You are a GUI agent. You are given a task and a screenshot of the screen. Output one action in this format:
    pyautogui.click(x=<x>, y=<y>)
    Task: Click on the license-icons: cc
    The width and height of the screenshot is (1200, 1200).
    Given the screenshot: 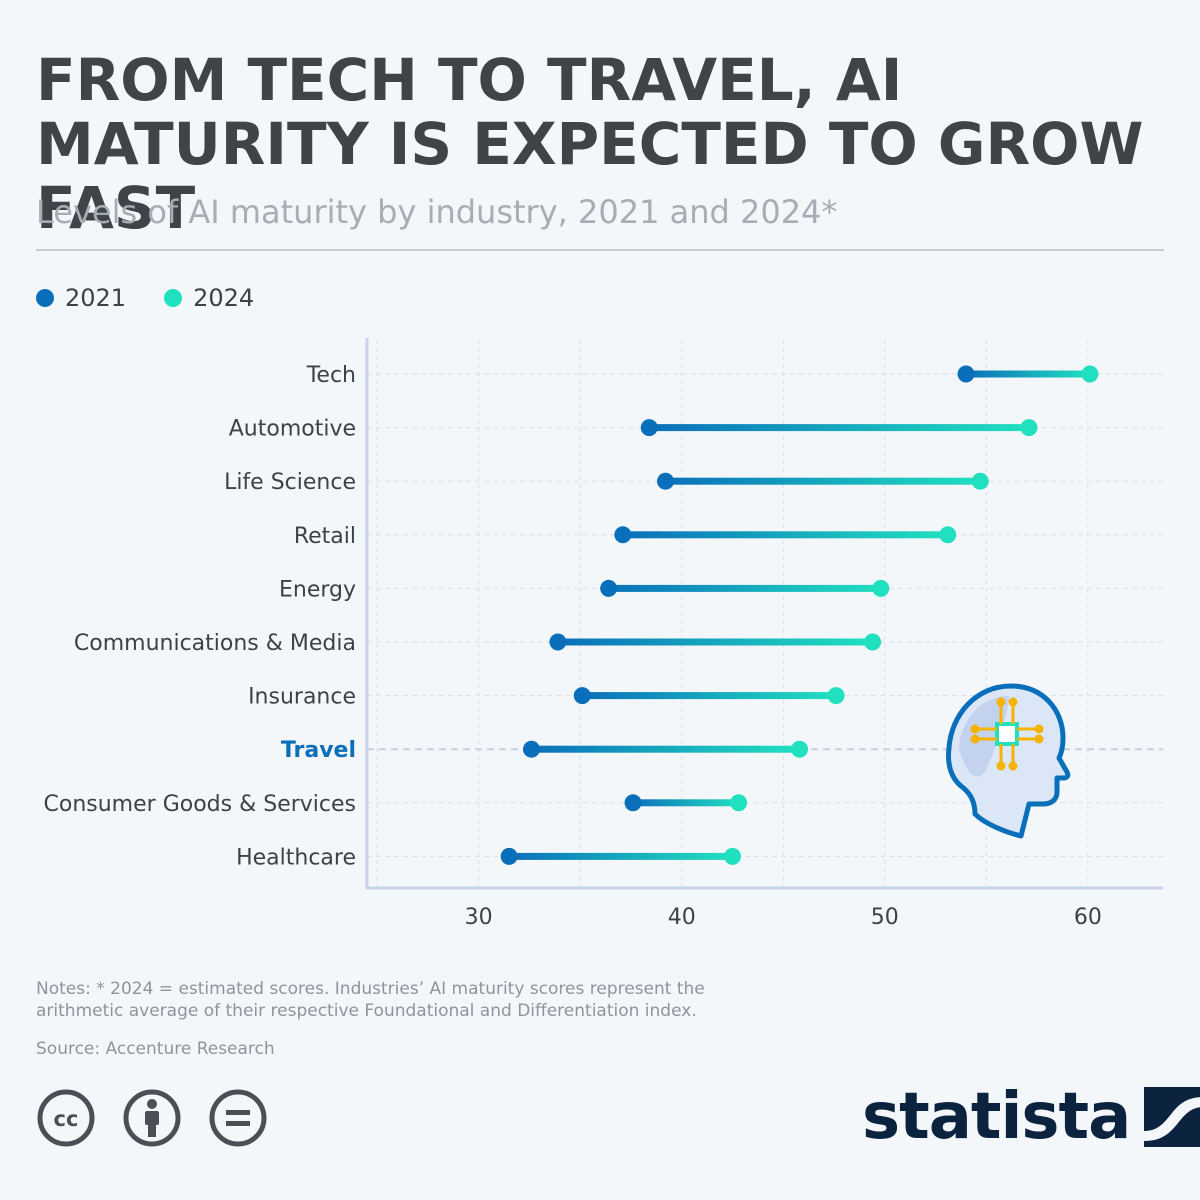 What is the action you would take?
    pyautogui.click(x=165, y=1118)
    